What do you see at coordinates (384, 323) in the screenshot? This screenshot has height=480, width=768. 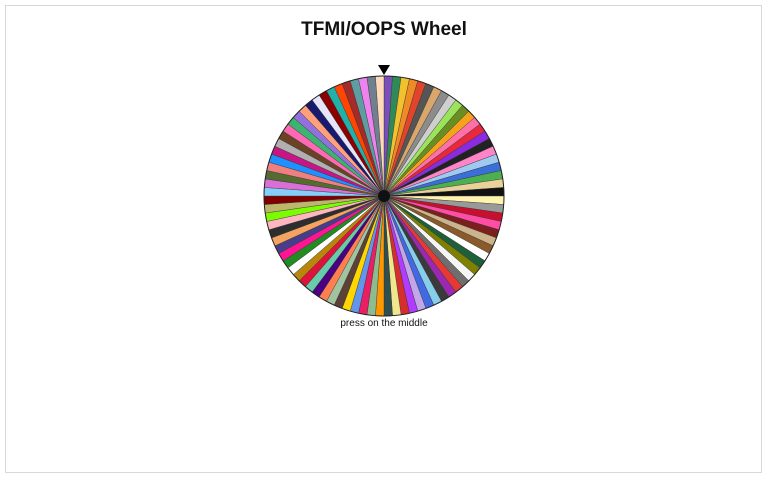 I see `hint: press on the middle` at bounding box center [384, 323].